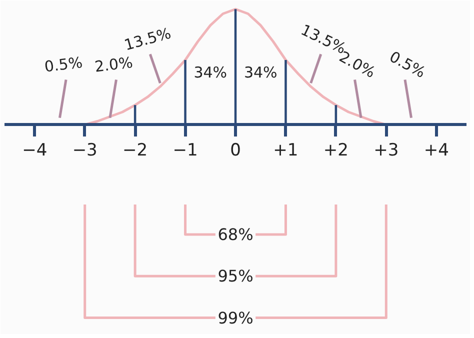 The image size is (474, 338). Describe the element at coordinates (386, 150) in the screenshot. I see `x-tick-label: +3` at that location.